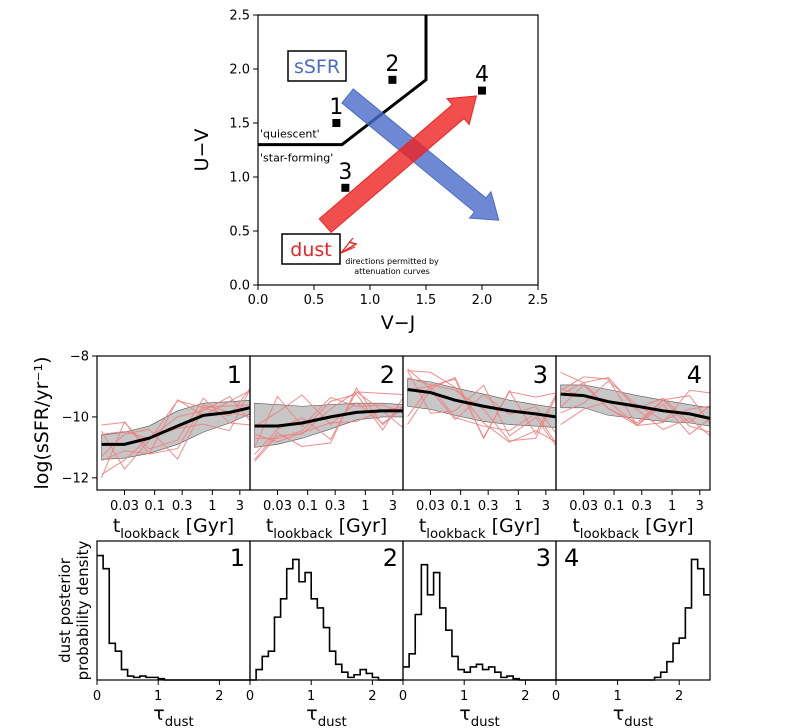 Image resolution: width=789 pixels, height=728 pixels. Describe the element at coordinates (632, 528) in the screenshot. I see `sfh-x-axis-label-4: tlookback [Gyr]` at that location.